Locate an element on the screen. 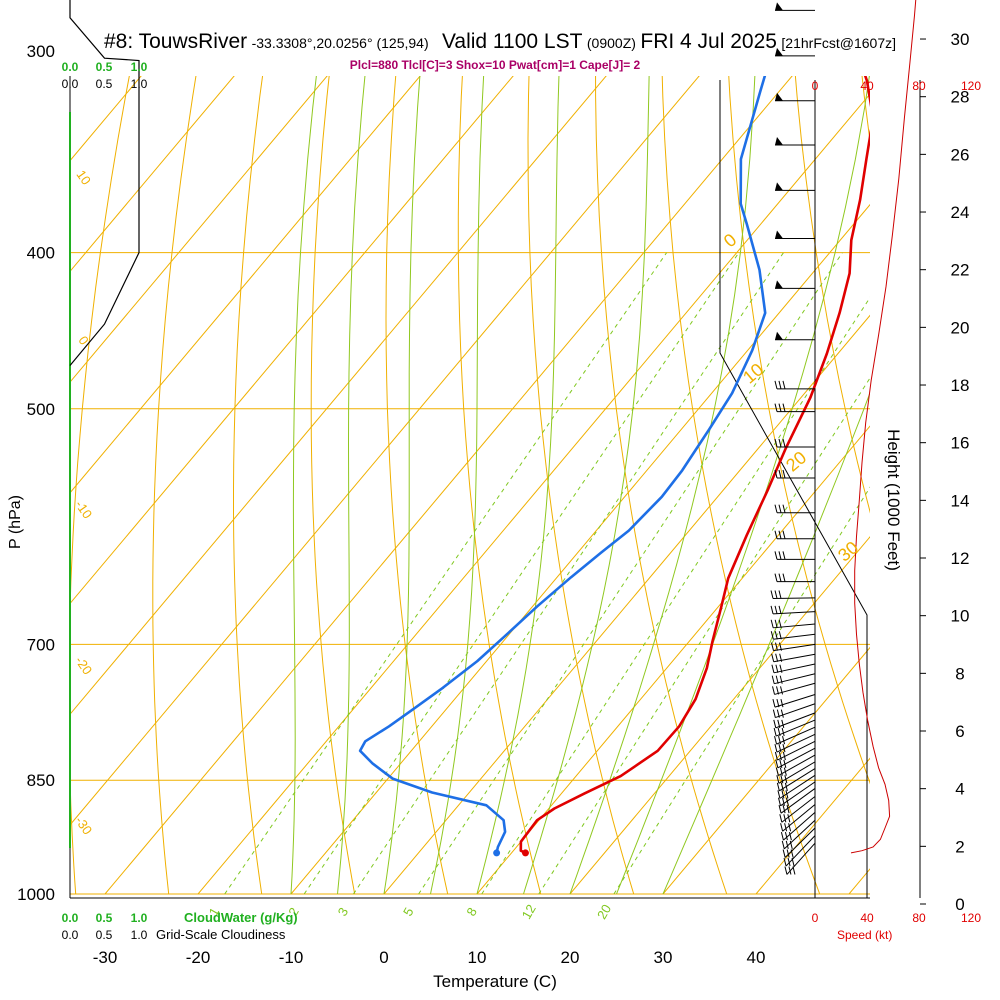  pressure-tick-label: 850 is located at coordinates (41, 780).